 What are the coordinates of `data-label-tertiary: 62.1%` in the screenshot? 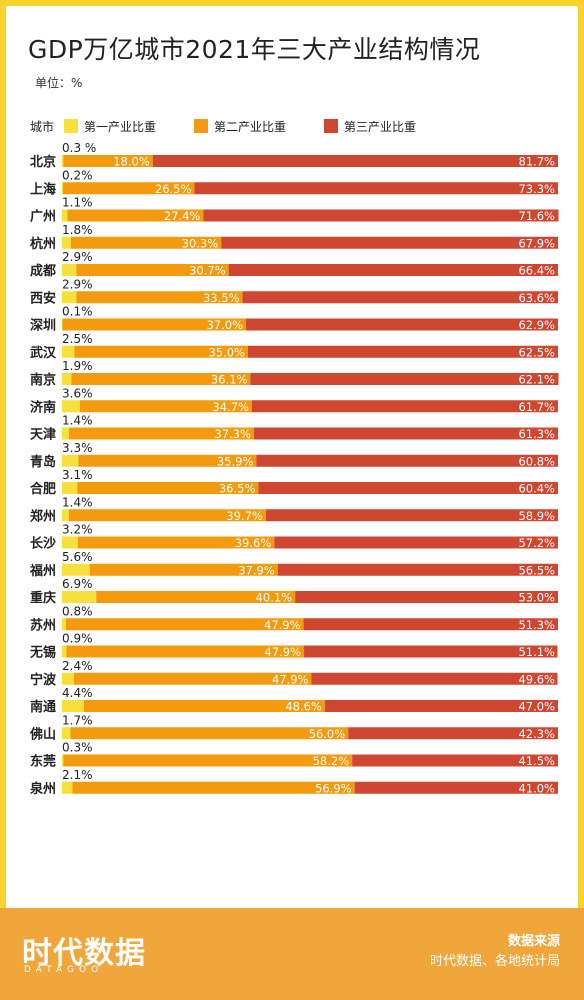 It's located at (536, 380).